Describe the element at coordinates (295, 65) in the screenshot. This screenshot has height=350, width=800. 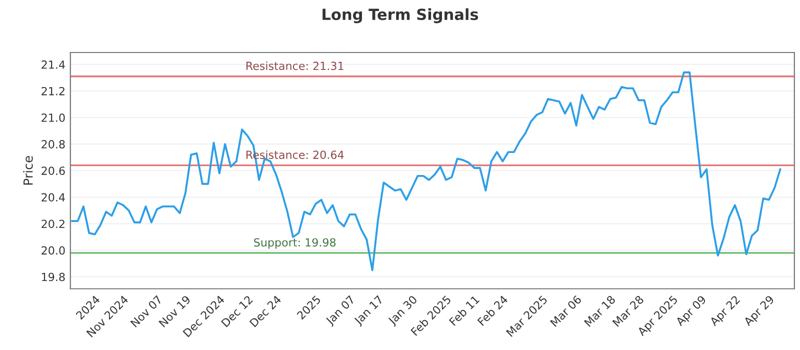
I see `ref-line-label: Resistance: 21.31` at that location.